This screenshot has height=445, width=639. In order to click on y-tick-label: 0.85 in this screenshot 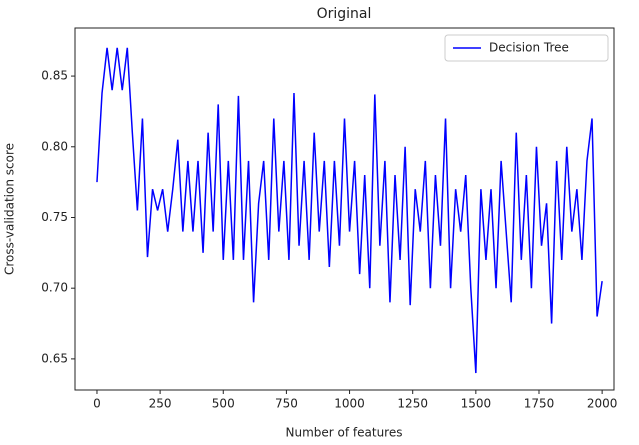, I will do `click(54, 76)`.